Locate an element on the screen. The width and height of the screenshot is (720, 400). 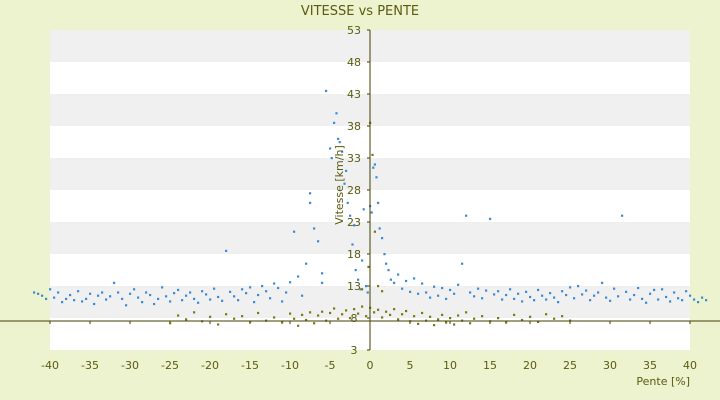
y-tick-label: 33 is located at coordinates (354, 158).